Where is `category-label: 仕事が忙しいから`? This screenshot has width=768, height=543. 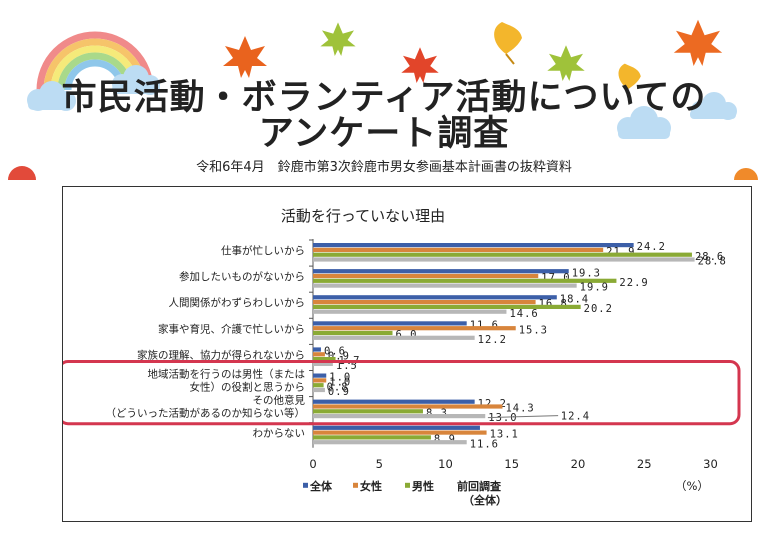
category-label: 仕事が忙しいから is located at coordinates (263, 250).